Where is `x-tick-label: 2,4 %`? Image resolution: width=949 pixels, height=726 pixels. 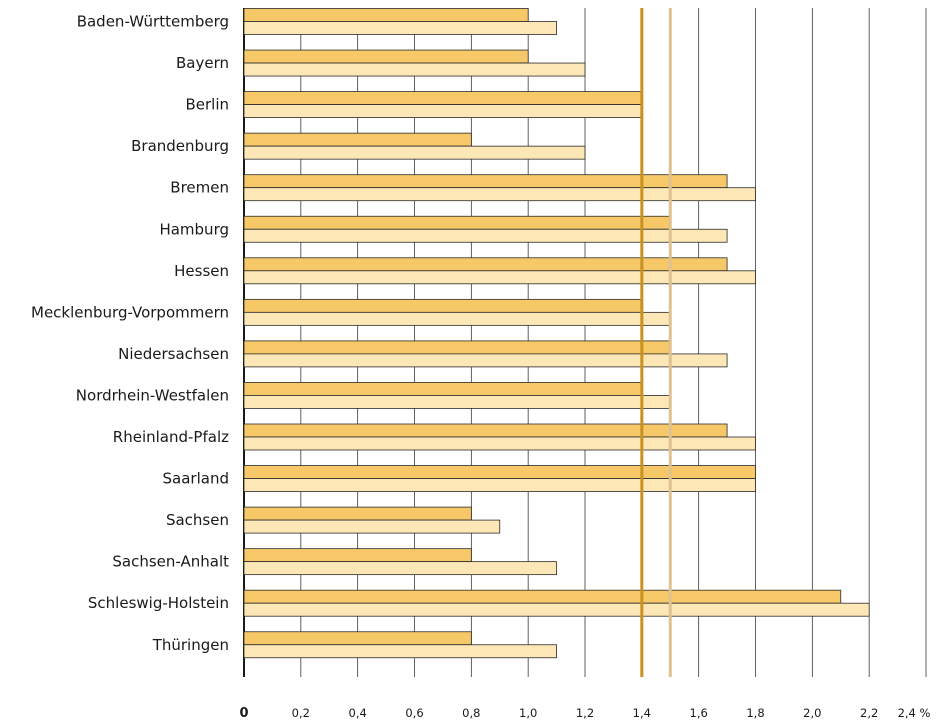
x-tick-label: 2,4 % is located at coordinates (914, 713).